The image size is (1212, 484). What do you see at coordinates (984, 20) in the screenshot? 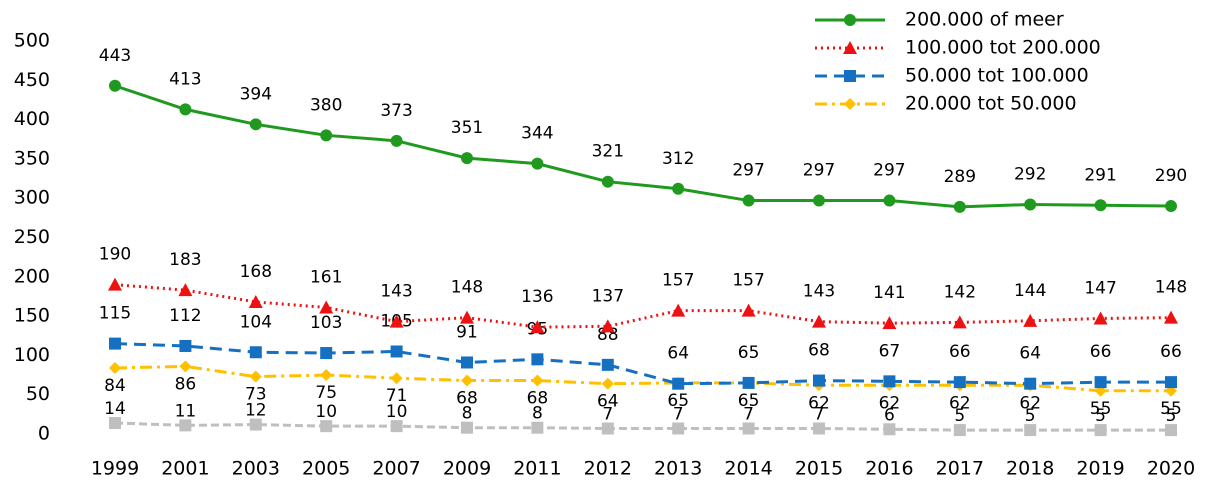
I see `legend-label: 200.000 of meer` at bounding box center [984, 20].